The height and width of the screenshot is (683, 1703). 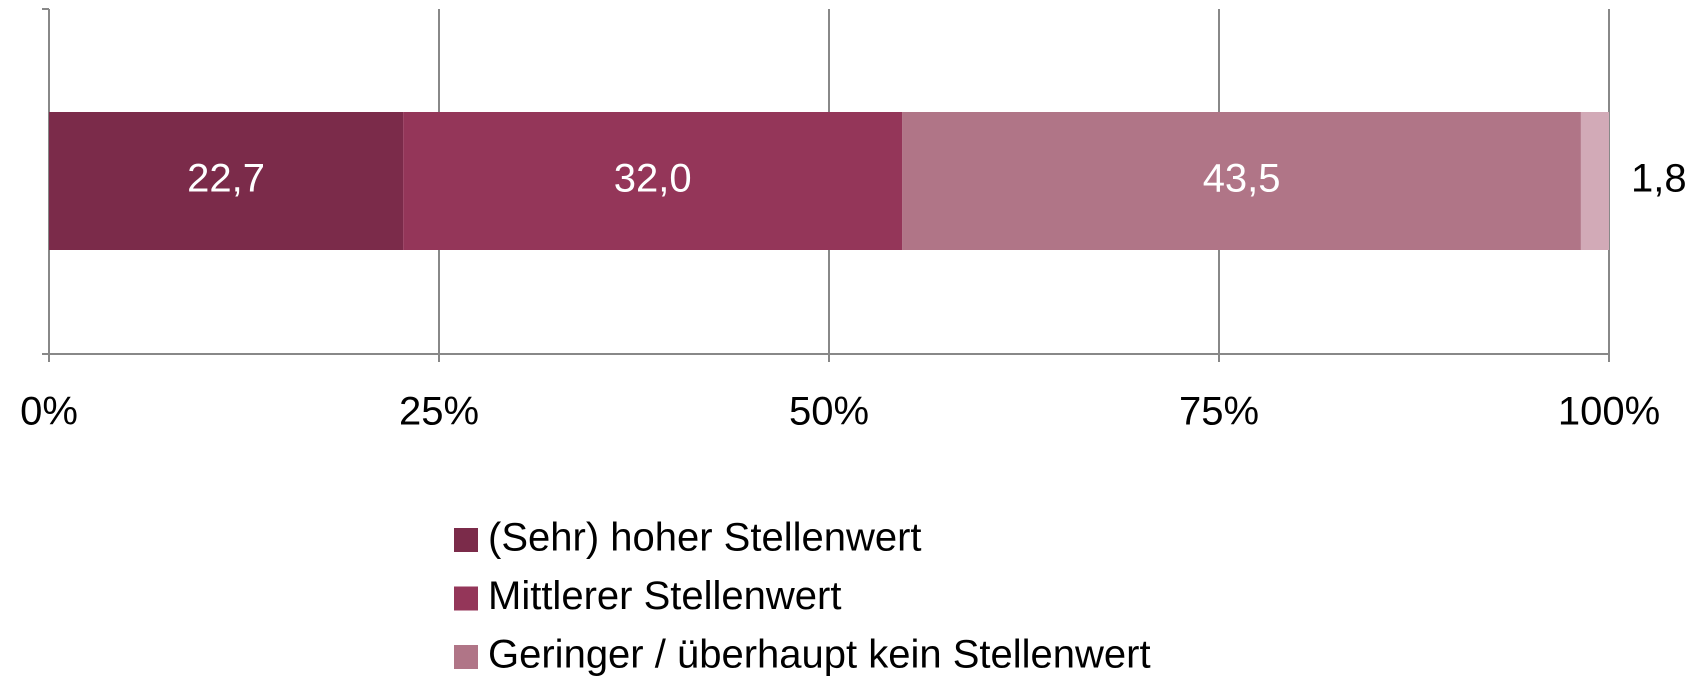 I want to click on legend-label: Geringer / überhaupt kein Stellenwert, so click(x=819, y=655).